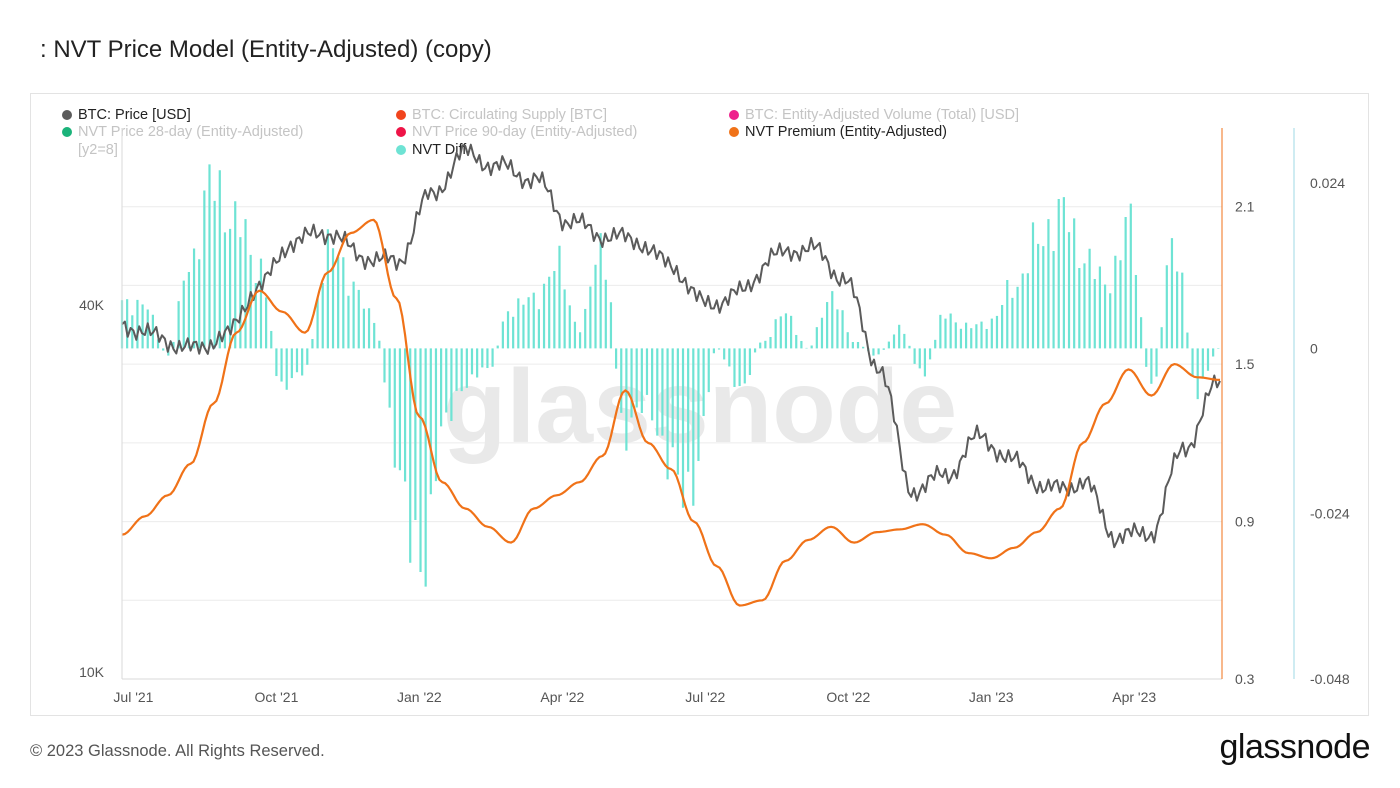 The width and height of the screenshot is (1400, 788). Describe the element at coordinates (1245, 364) in the screenshot. I see `y-right1-tick-label: 1.5` at that location.